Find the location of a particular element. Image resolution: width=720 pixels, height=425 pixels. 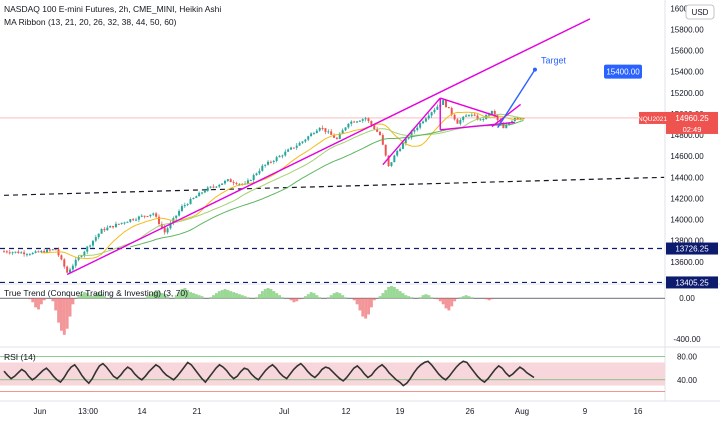

axis-price-tag is located at coordinates (692, 248).